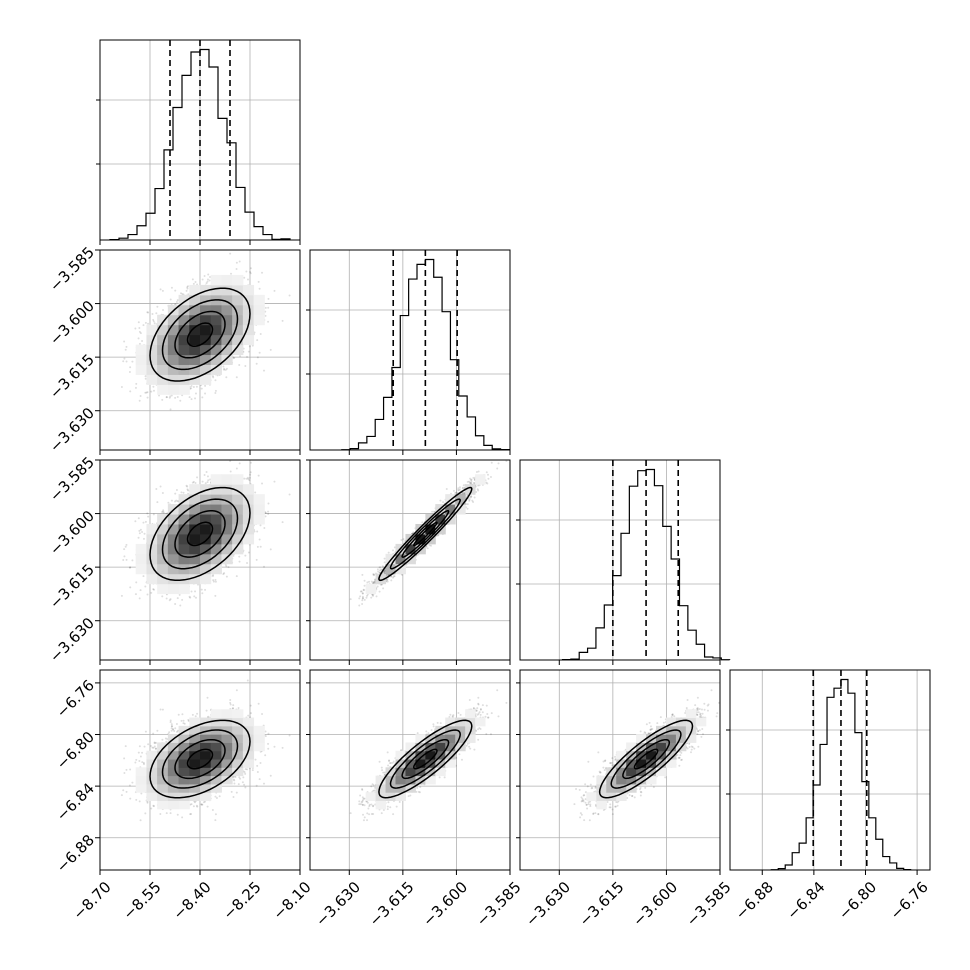 The height and width of the screenshot is (970, 970). Describe the element at coordinates (620, 560) in the screenshot. I see `panel-frame` at that location.